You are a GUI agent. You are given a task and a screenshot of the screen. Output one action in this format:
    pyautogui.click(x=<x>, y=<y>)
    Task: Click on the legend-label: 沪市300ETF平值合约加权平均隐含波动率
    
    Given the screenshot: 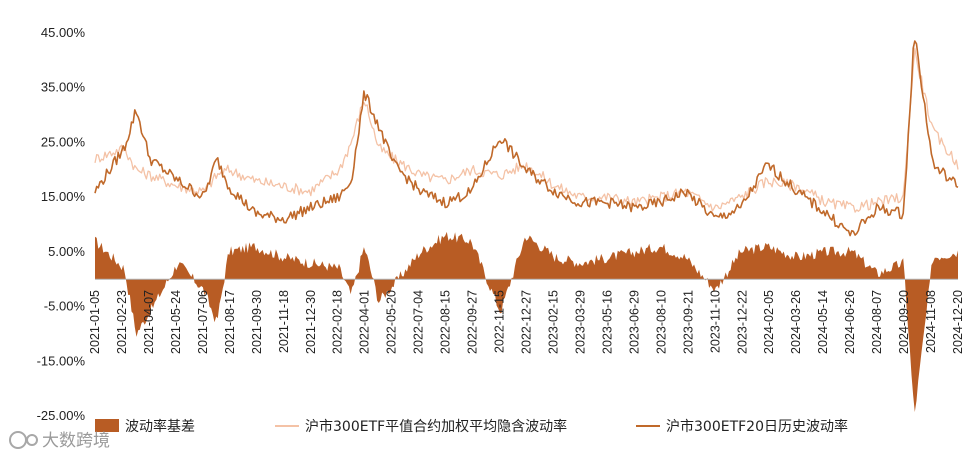 What is the action you would take?
    pyautogui.click(x=436, y=426)
    